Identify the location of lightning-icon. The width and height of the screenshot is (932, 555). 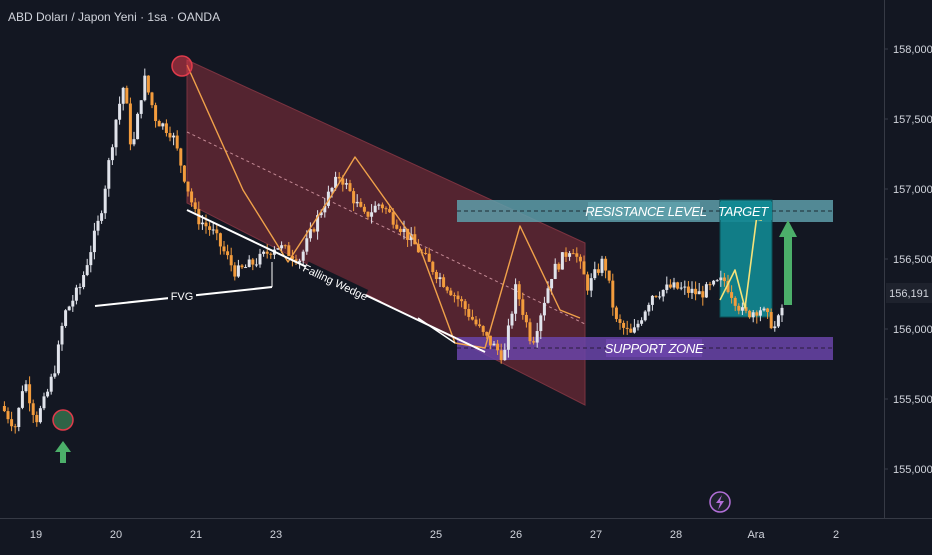
(720, 502).